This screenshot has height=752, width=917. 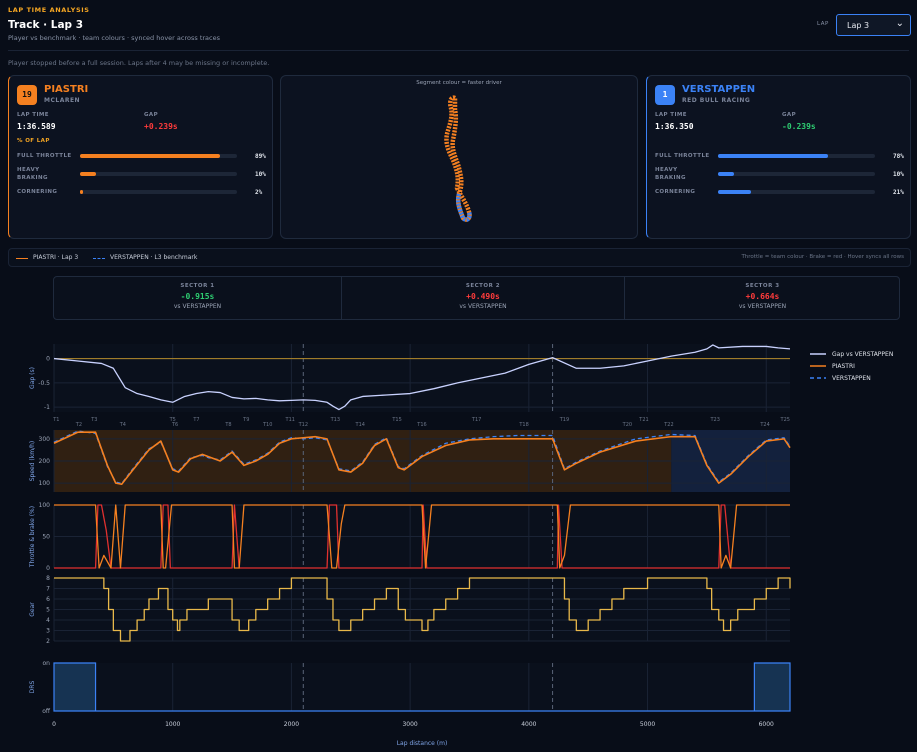 I want to click on player-braking-fill, so click(x=88, y=174).